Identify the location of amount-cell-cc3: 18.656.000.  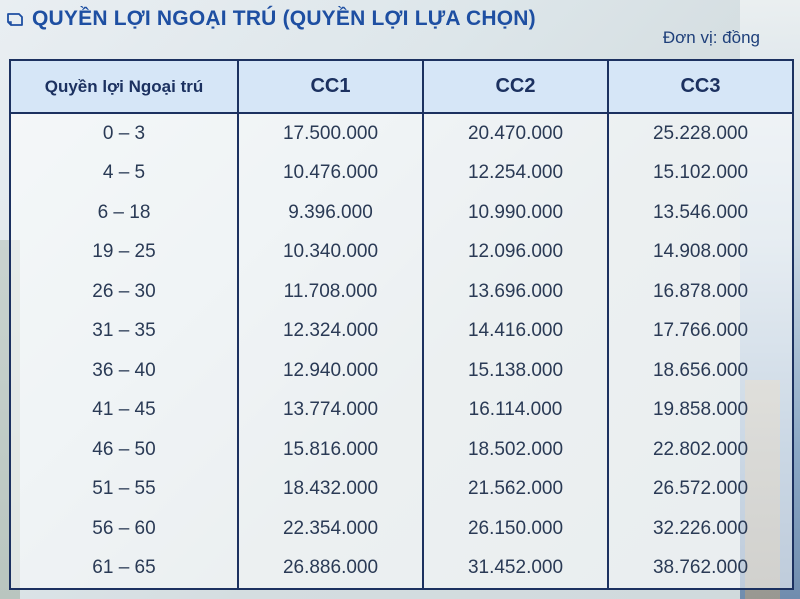
(700, 371).